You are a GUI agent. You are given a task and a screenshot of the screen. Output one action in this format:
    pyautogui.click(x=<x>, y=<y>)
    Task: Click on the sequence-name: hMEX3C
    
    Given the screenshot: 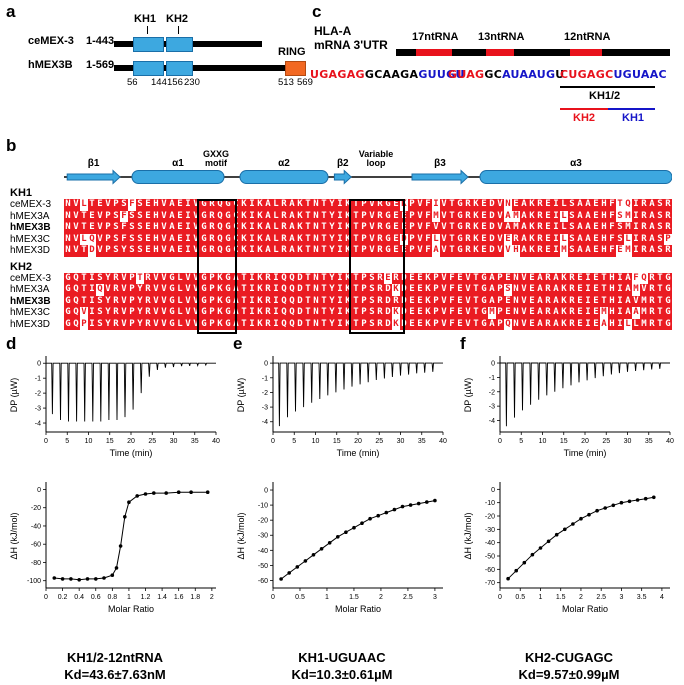 What is the action you would take?
    pyautogui.click(x=30, y=239)
    